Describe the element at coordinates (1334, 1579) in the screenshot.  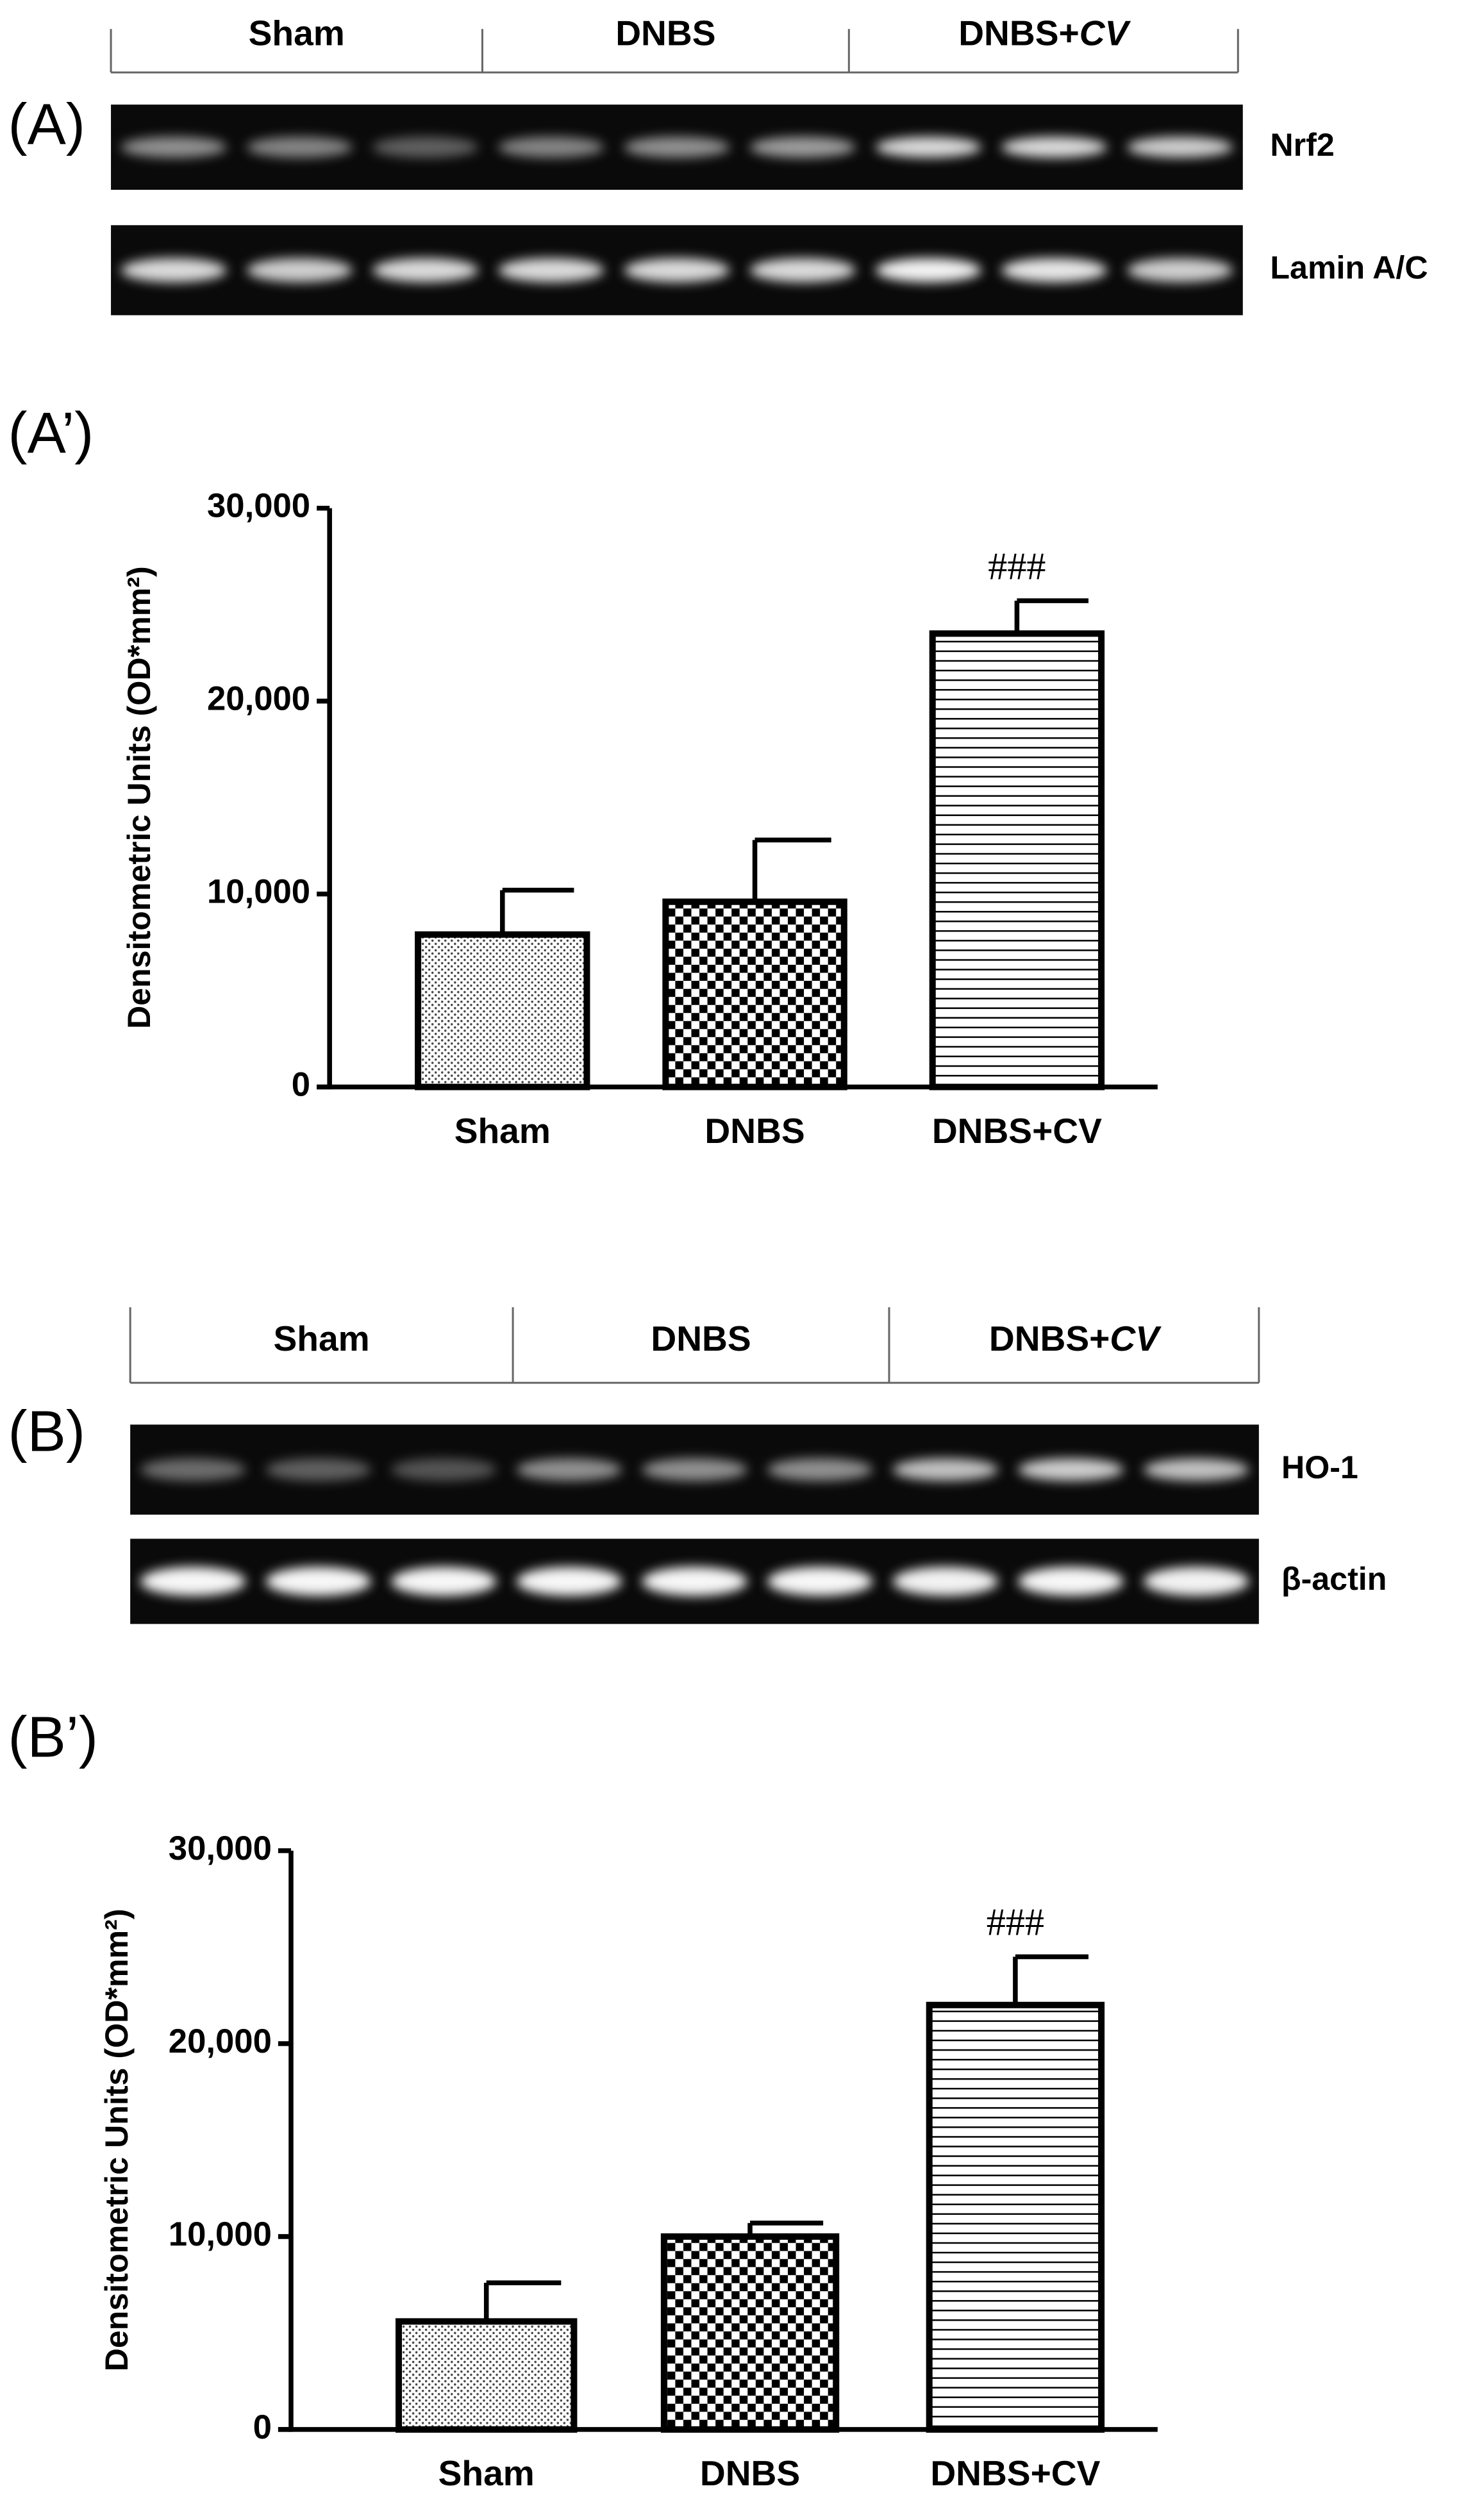
I see `row-label: β-actin` at that location.